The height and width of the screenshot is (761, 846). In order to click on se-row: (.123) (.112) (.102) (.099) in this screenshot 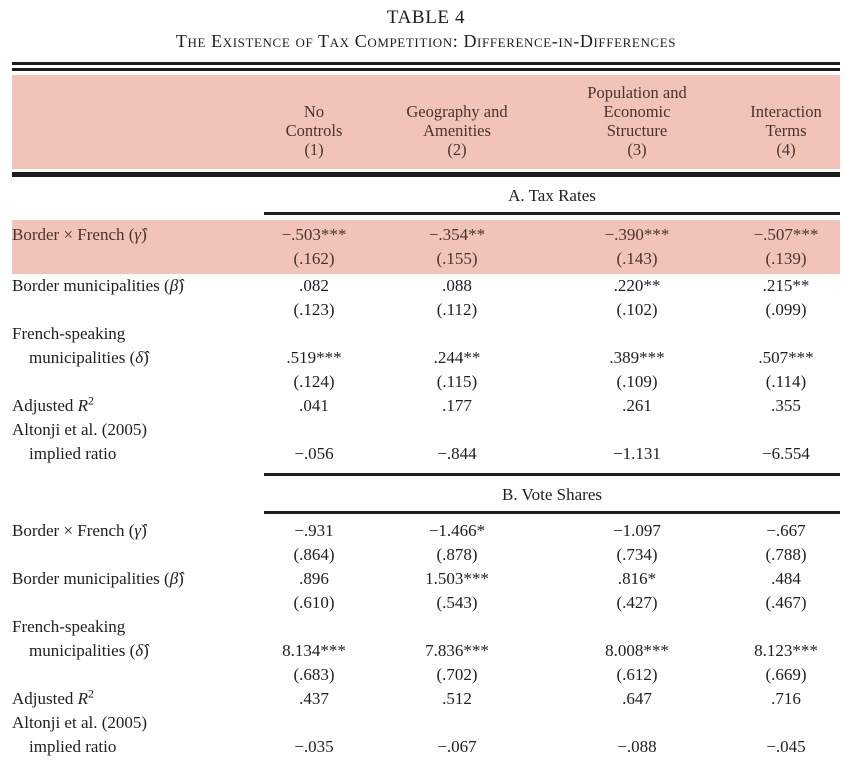, I will do `click(426, 310)`.